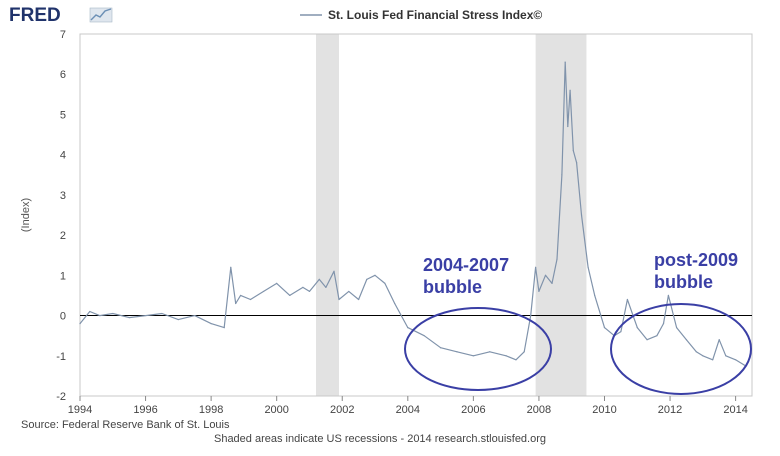  I want to click on fred-logo-text: FRED, so click(35, 15).